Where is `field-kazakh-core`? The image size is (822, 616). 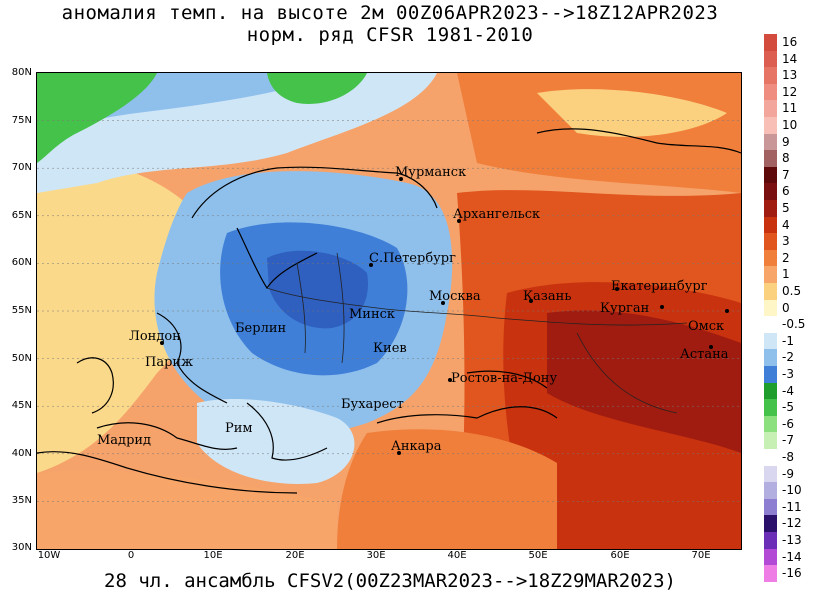
field-kazakh-core is located at coordinates (644, 381).